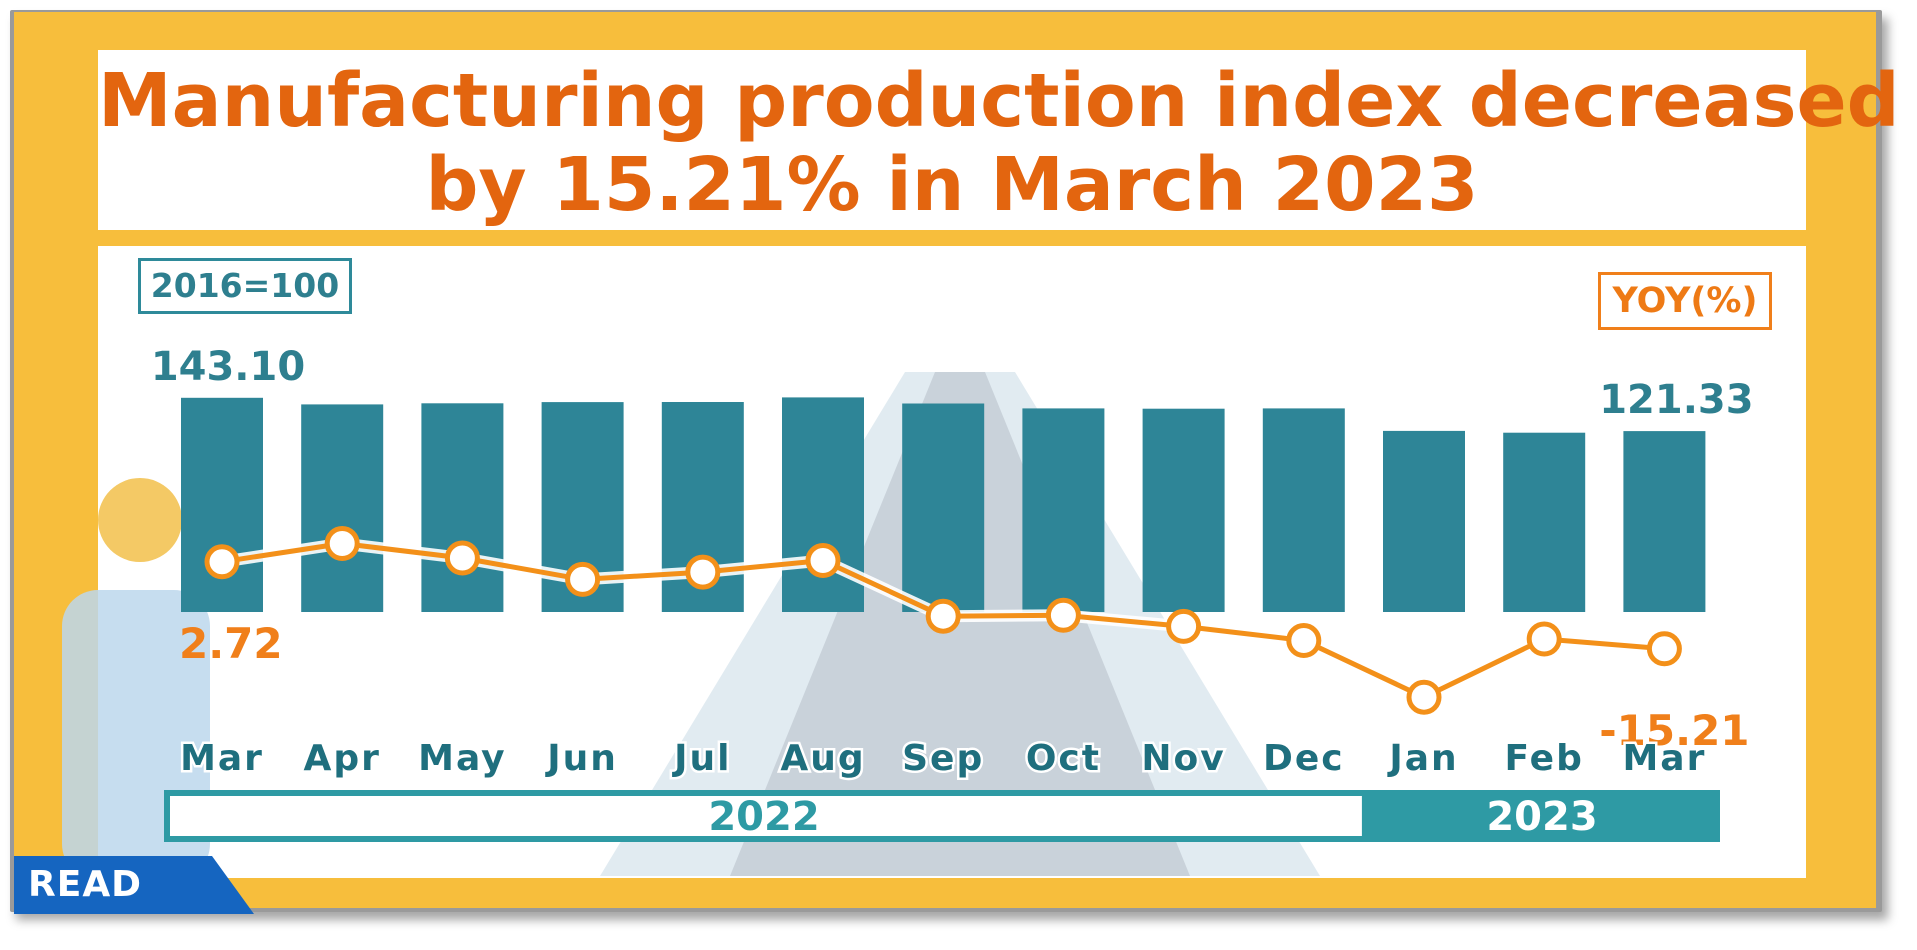 Image resolution: width=1917 pixels, height=950 pixels. What do you see at coordinates (943, 758) in the screenshot?
I see `tick-label-sep-6: Sep` at bounding box center [943, 758].